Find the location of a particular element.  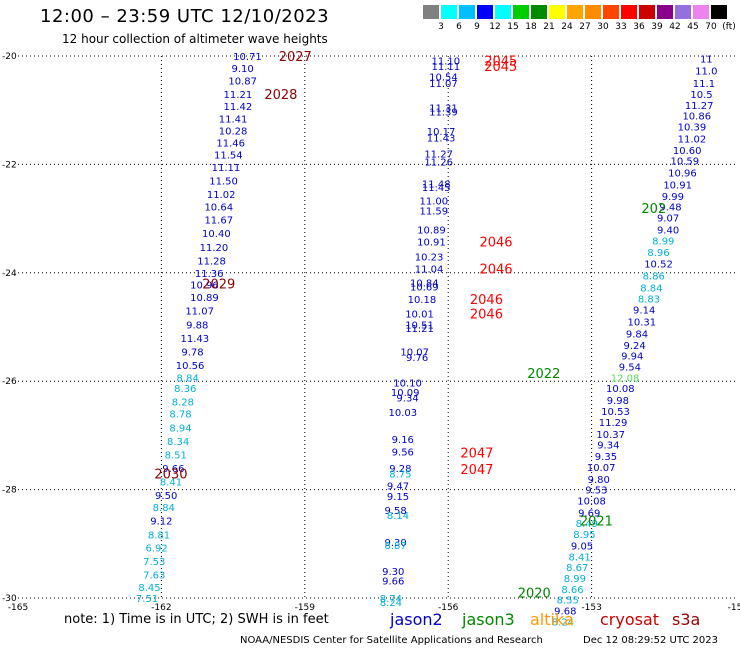

data-point-label: 9.34 is located at coordinates (608, 446).